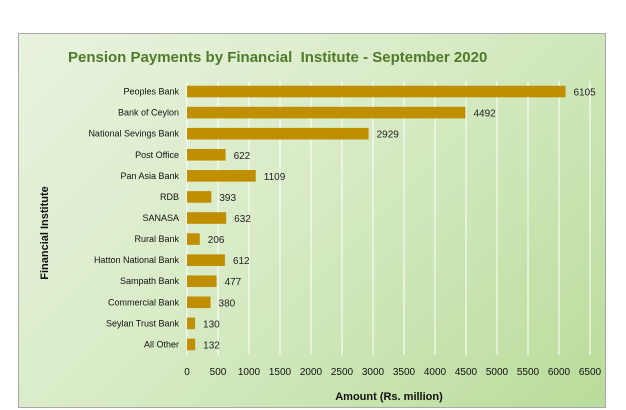 The image size is (626, 410). I want to click on x-tick-label: 0, so click(187, 372).